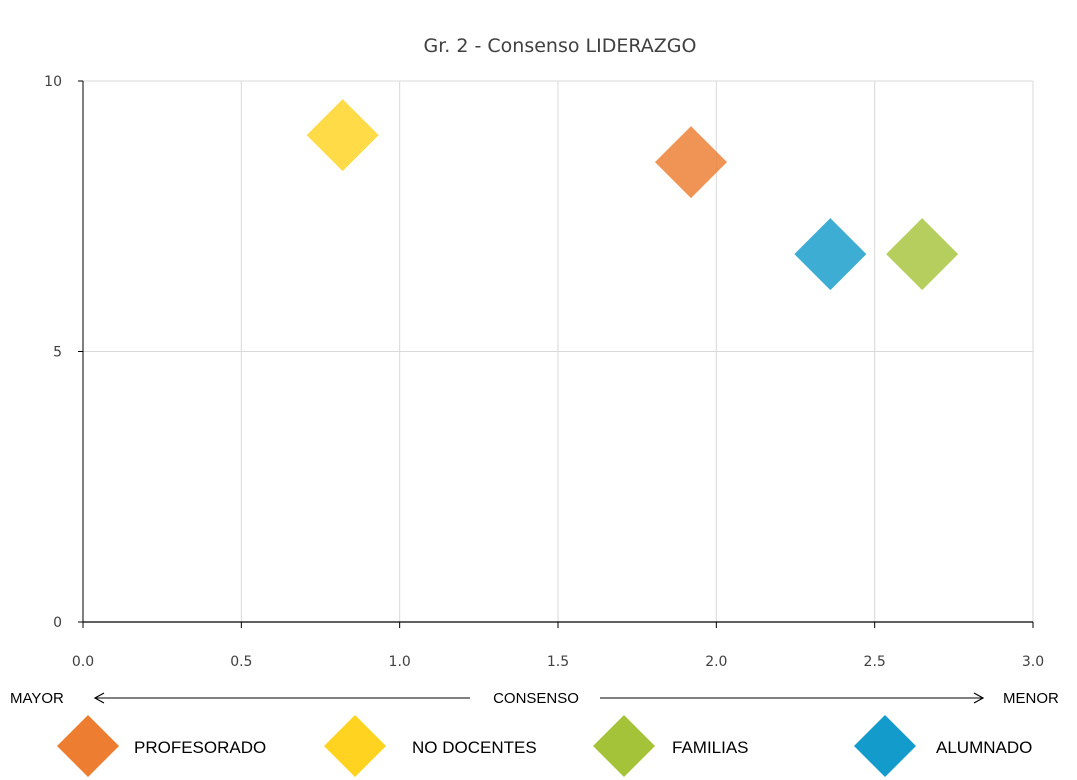  What do you see at coordinates (57, 353) in the screenshot?
I see `y-tick-label: 5` at bounding box center [57, 353].